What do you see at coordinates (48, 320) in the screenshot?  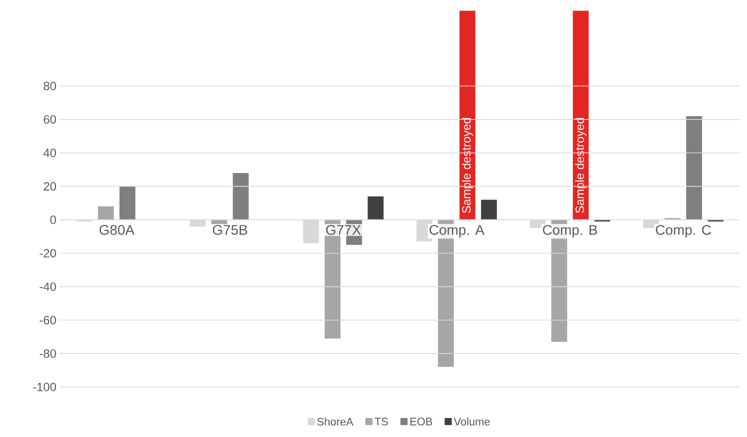 I see `y-tick-label: -60` at bounding box center [48, 320].